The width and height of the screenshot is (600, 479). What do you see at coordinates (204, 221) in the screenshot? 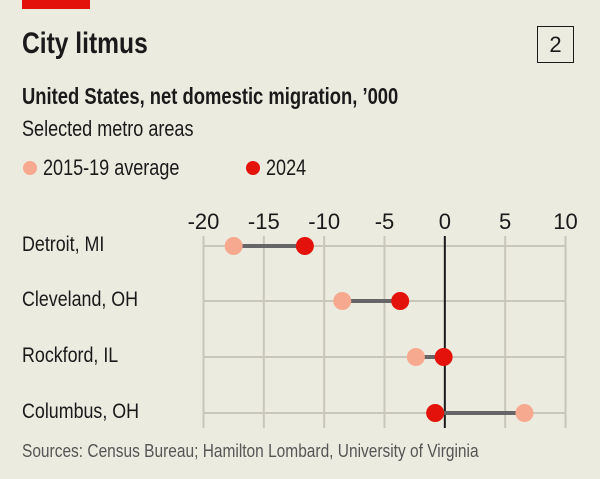
I see `x-tick-label: -20` at bounding box center [204, 221].